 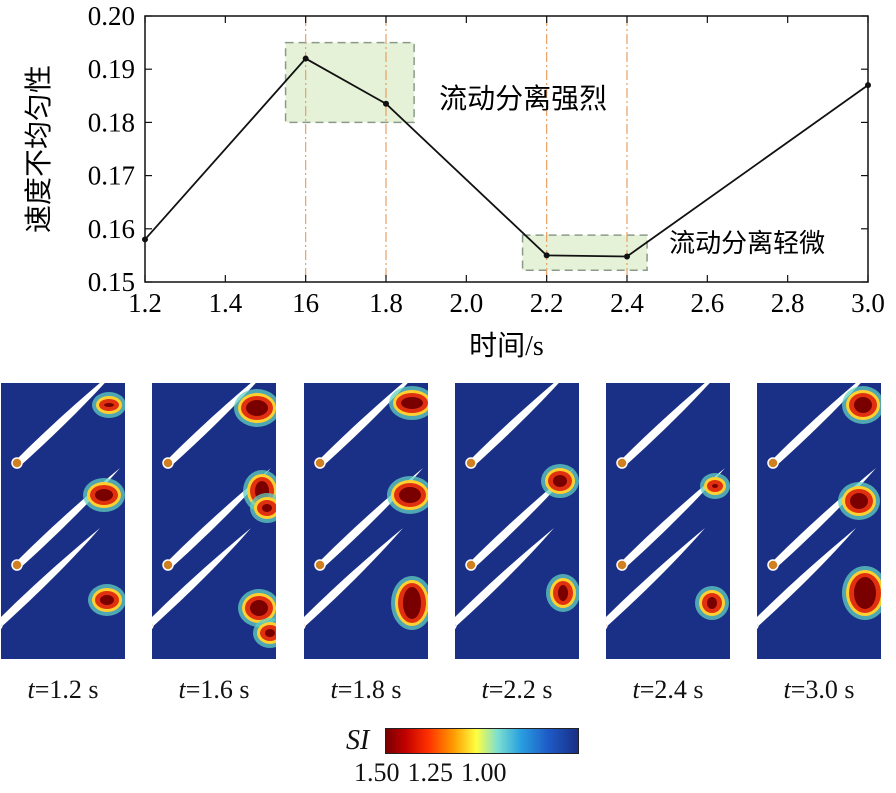 What do you see at coordinates (111, 282) in the screenshot?
I see `y-tick-label: 0.15` at bounding box center [111, 282].